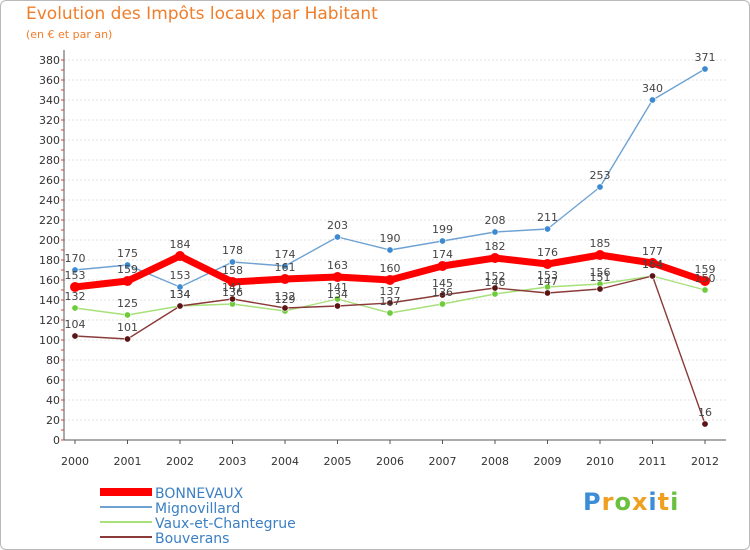  Describe the element at coordinates (600, 175) in the screenshot. I see `data-label: 253` at that location.